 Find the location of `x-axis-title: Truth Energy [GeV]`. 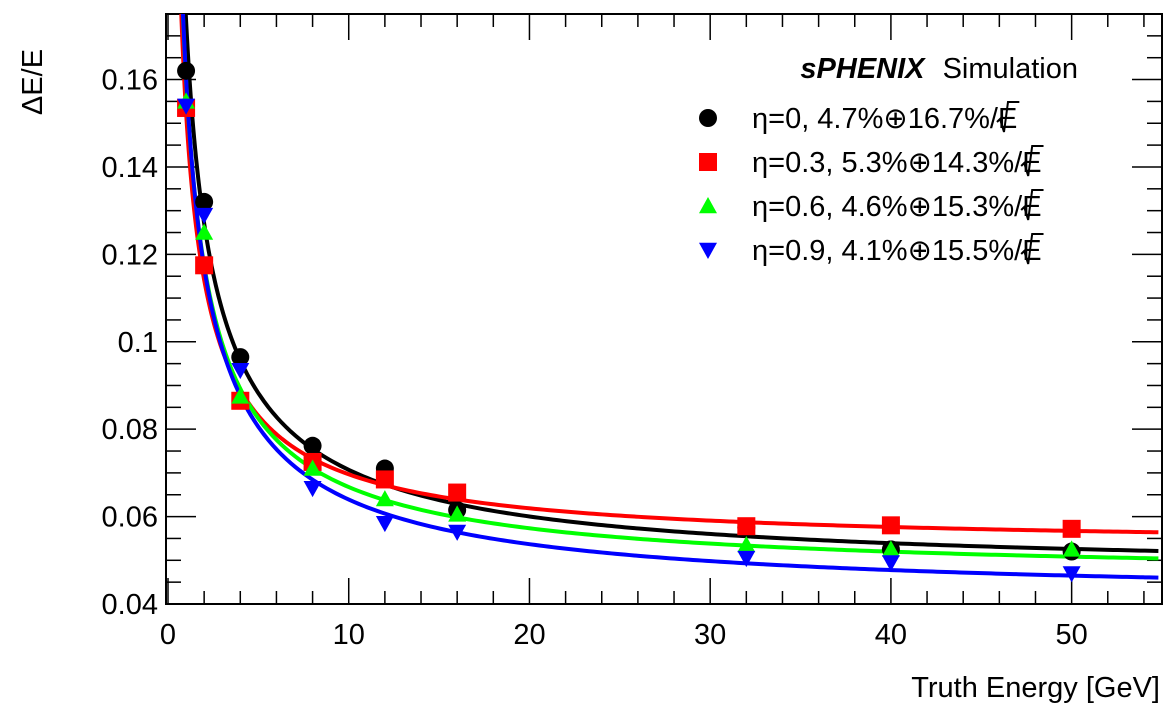

x-axis-title: Truth Energy [GeV] is located at coordinates (1035, 688).